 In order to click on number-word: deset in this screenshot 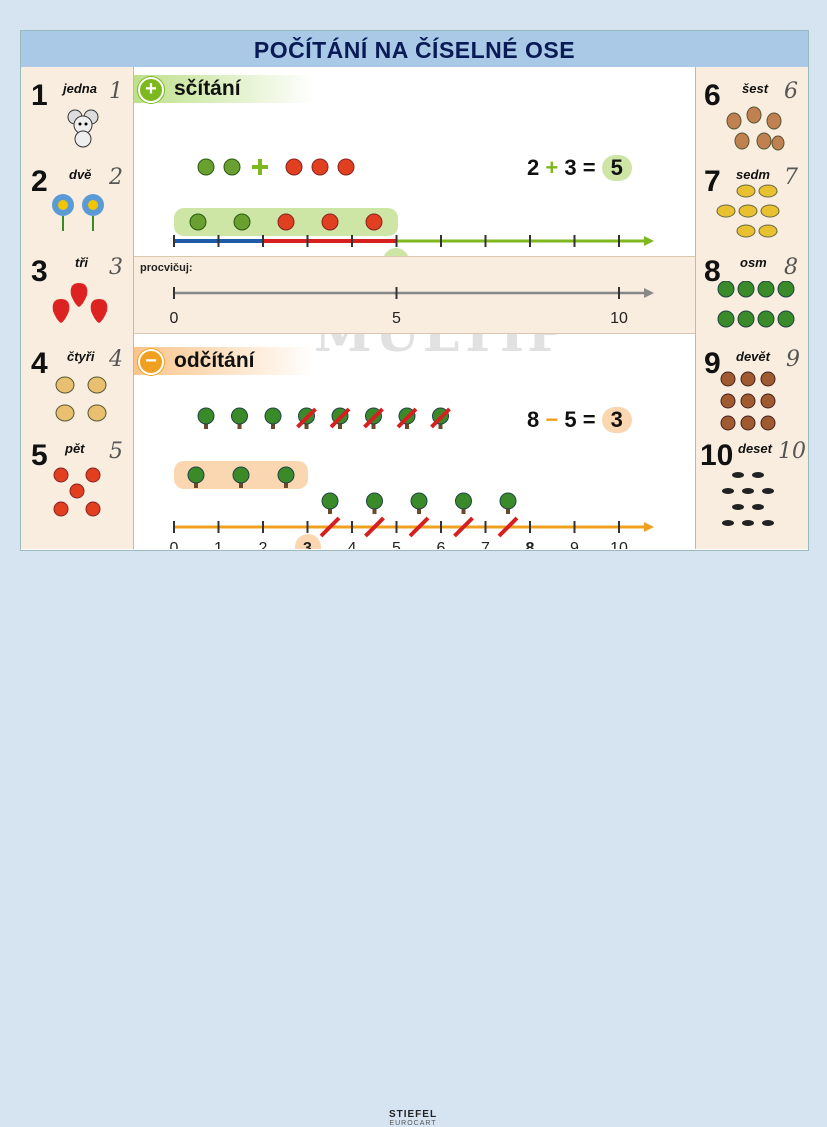, I will do `click(755, 448)`.